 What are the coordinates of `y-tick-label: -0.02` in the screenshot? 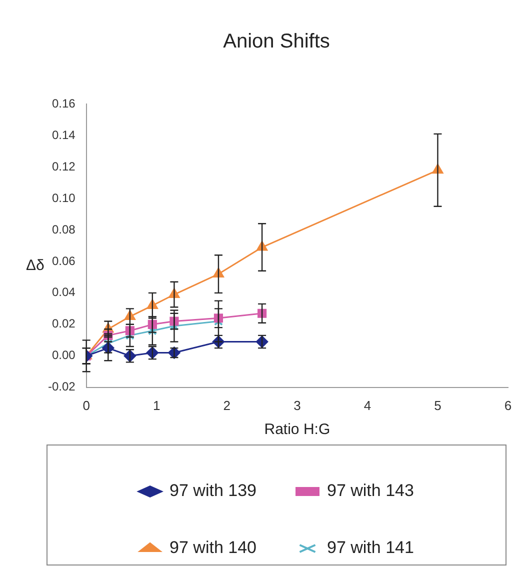 It's located at (62, 387).